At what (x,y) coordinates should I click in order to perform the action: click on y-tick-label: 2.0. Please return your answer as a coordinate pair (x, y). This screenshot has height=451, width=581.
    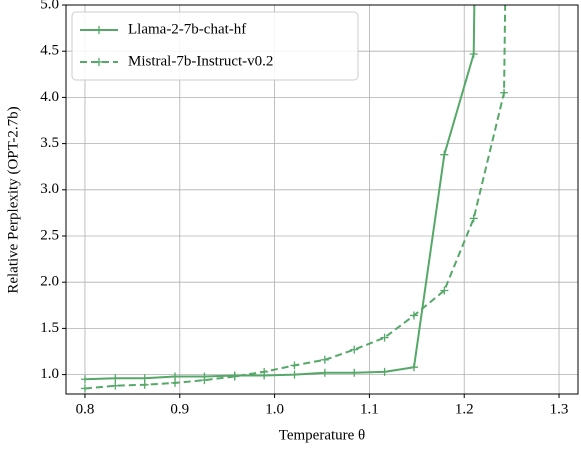
    Looking at the image, I should click on (49, 282).